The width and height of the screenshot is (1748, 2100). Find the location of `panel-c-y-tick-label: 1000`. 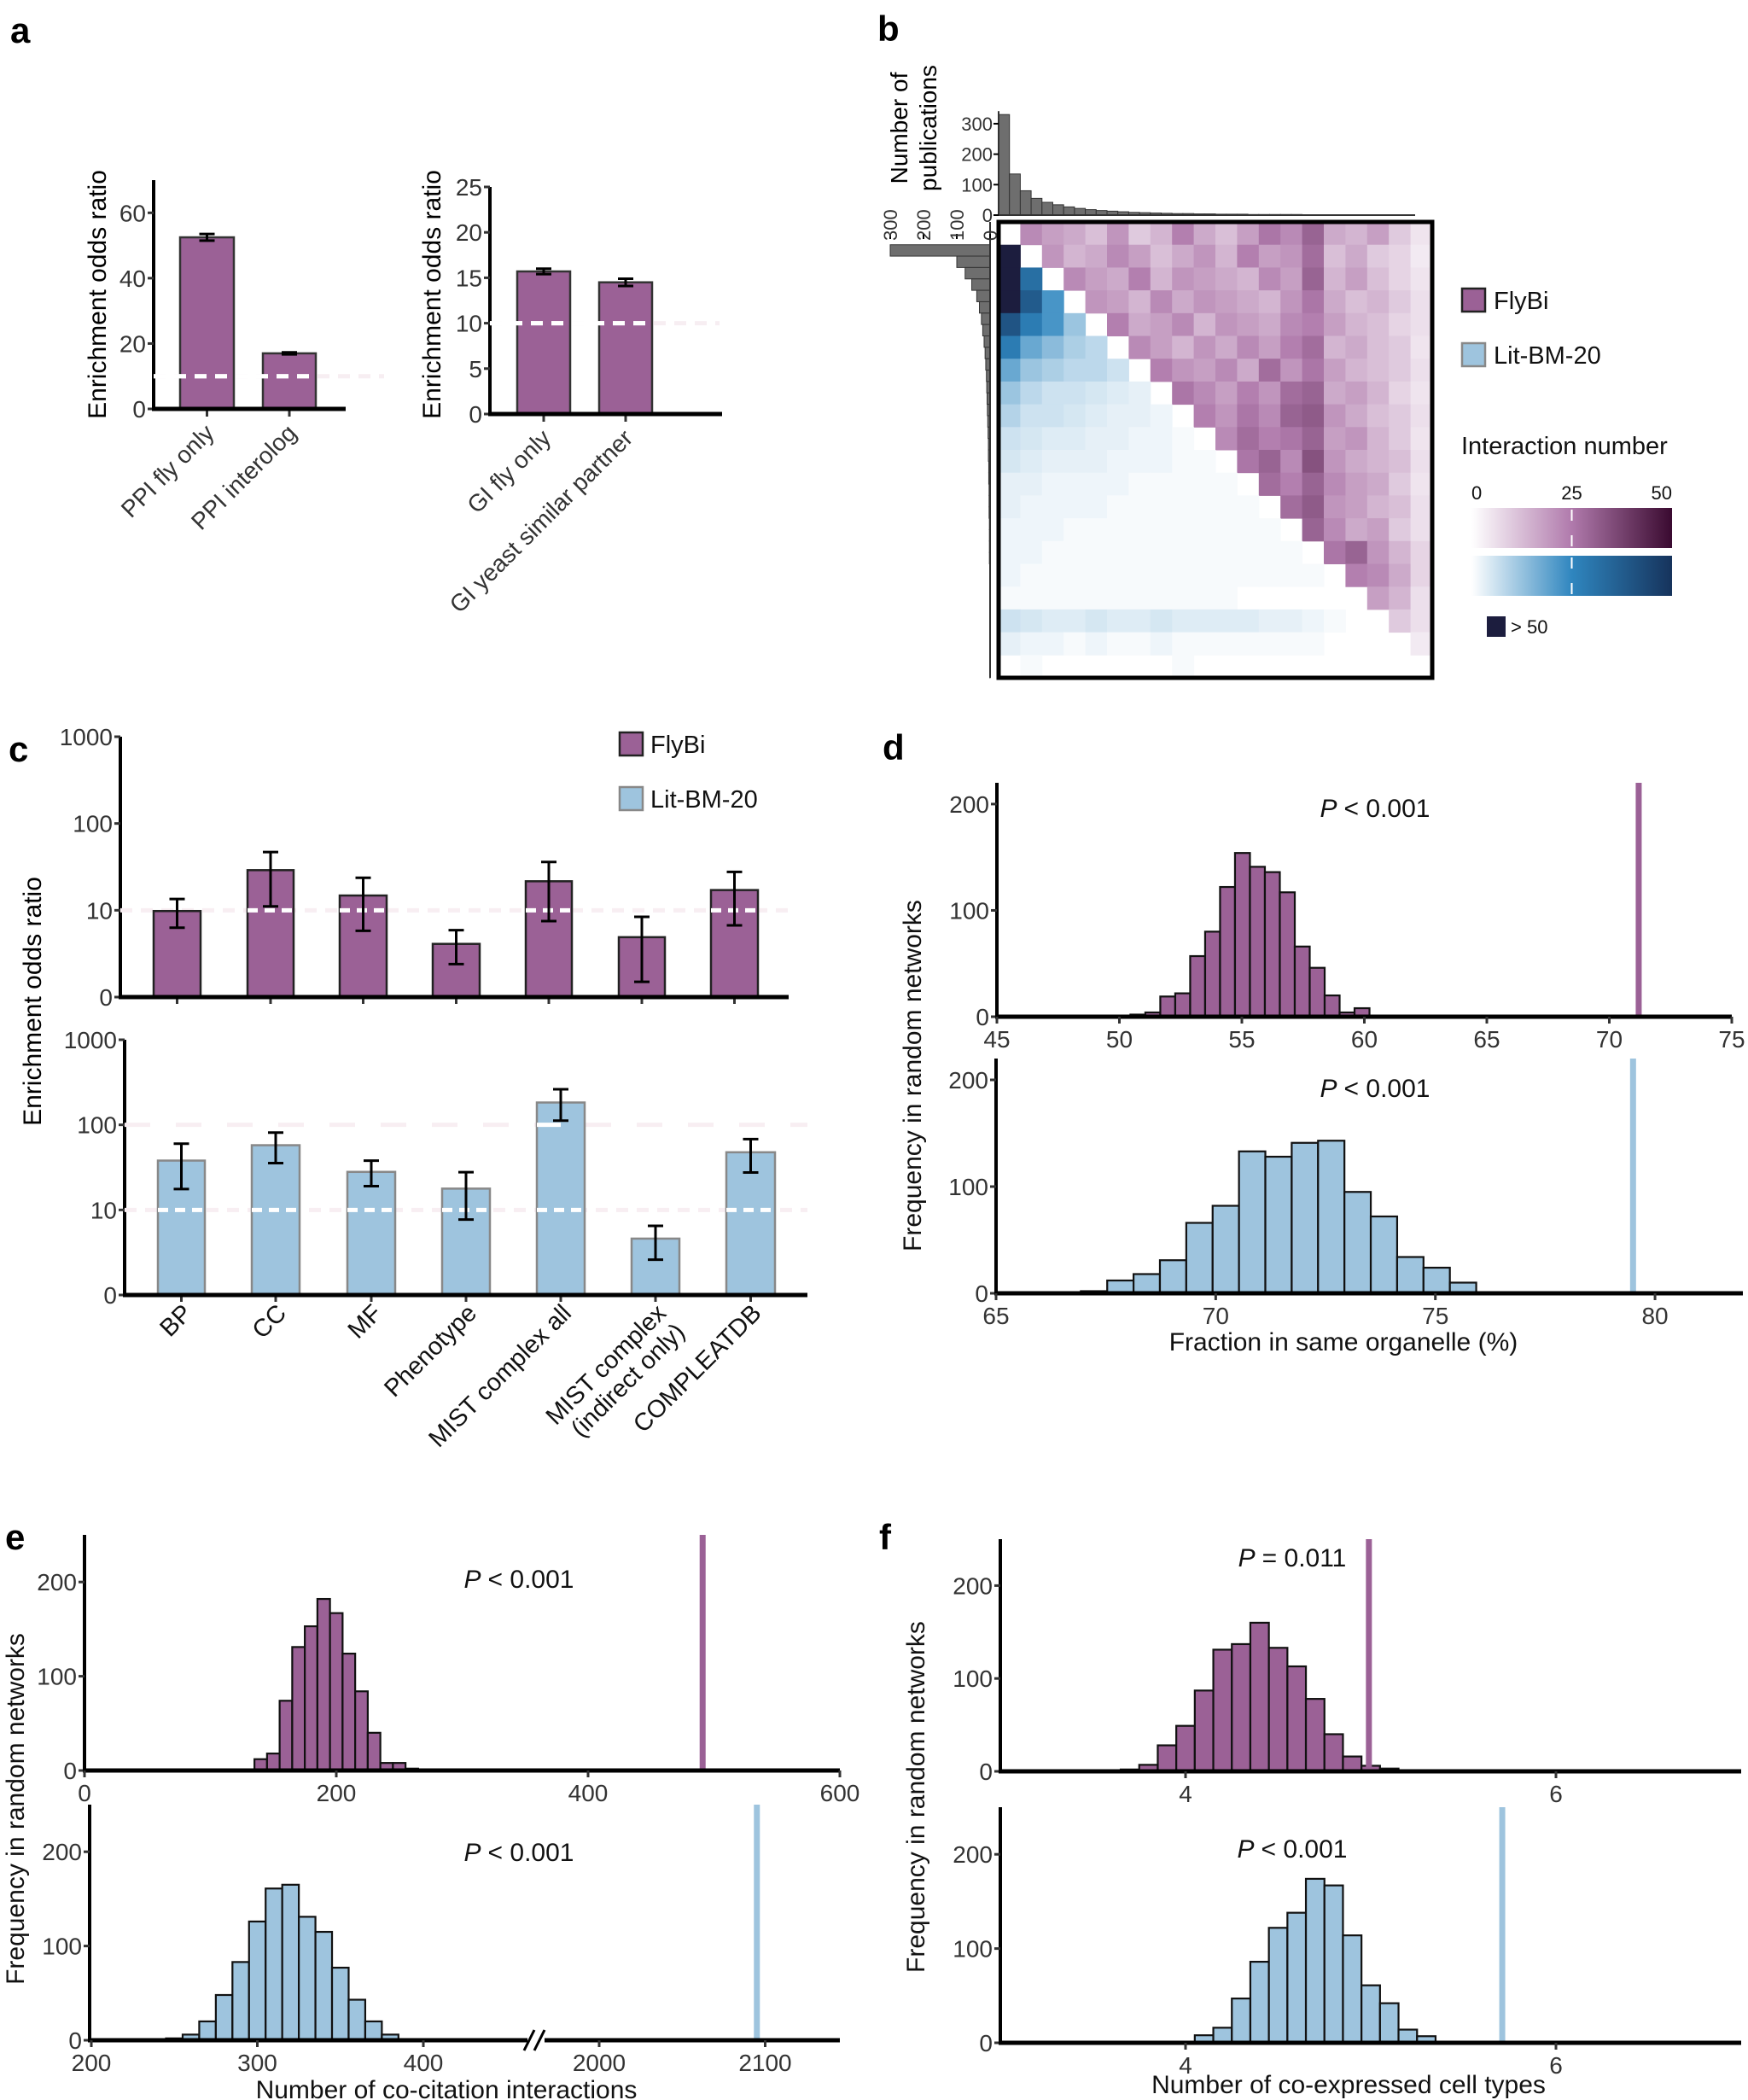

panel-c-y-tick-label: 1000 is located at coordinates (86, 737).